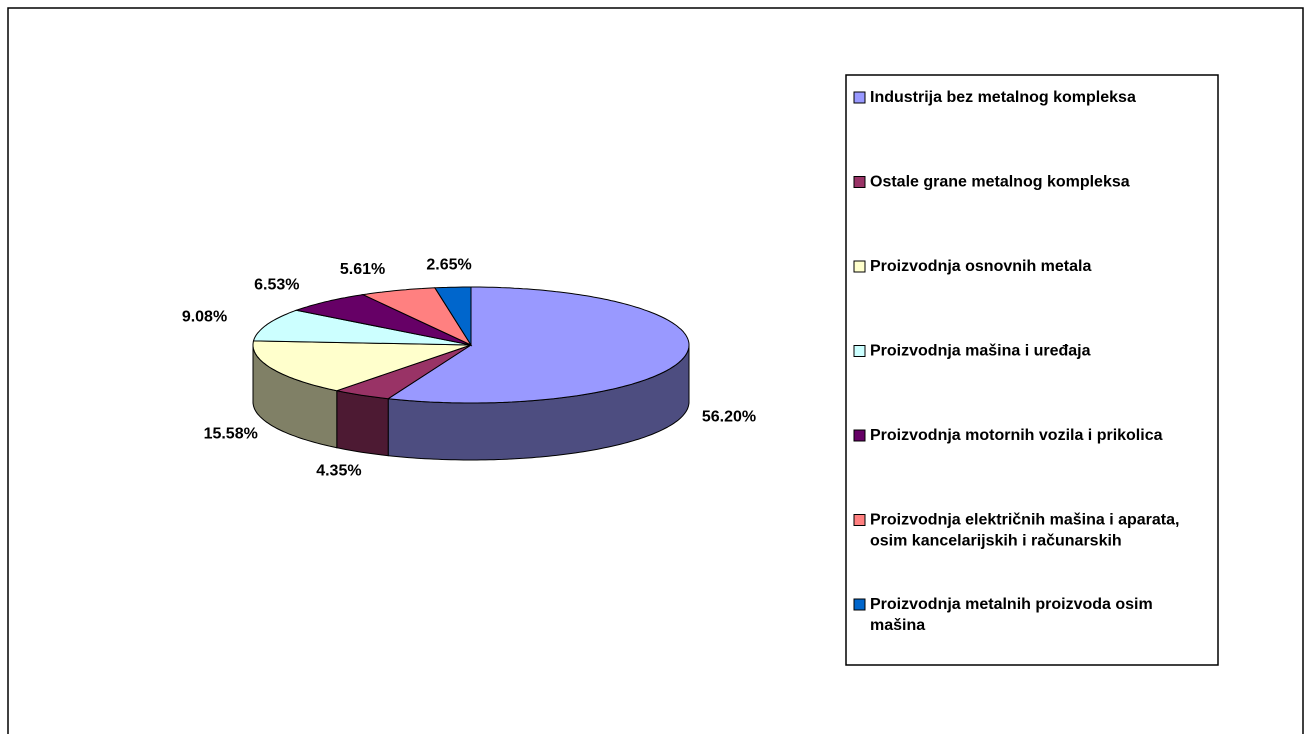  What do you see at coordinates (996, 541) in the screenshot?
I see `legend-label-line: osim kancelarijskih i računarskih` at bounding box center [996, 541].